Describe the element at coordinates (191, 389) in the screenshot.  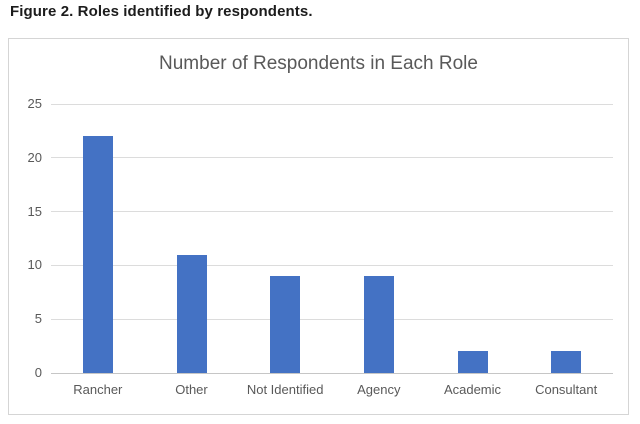
I see `x-category-label-other: Other` at that location.